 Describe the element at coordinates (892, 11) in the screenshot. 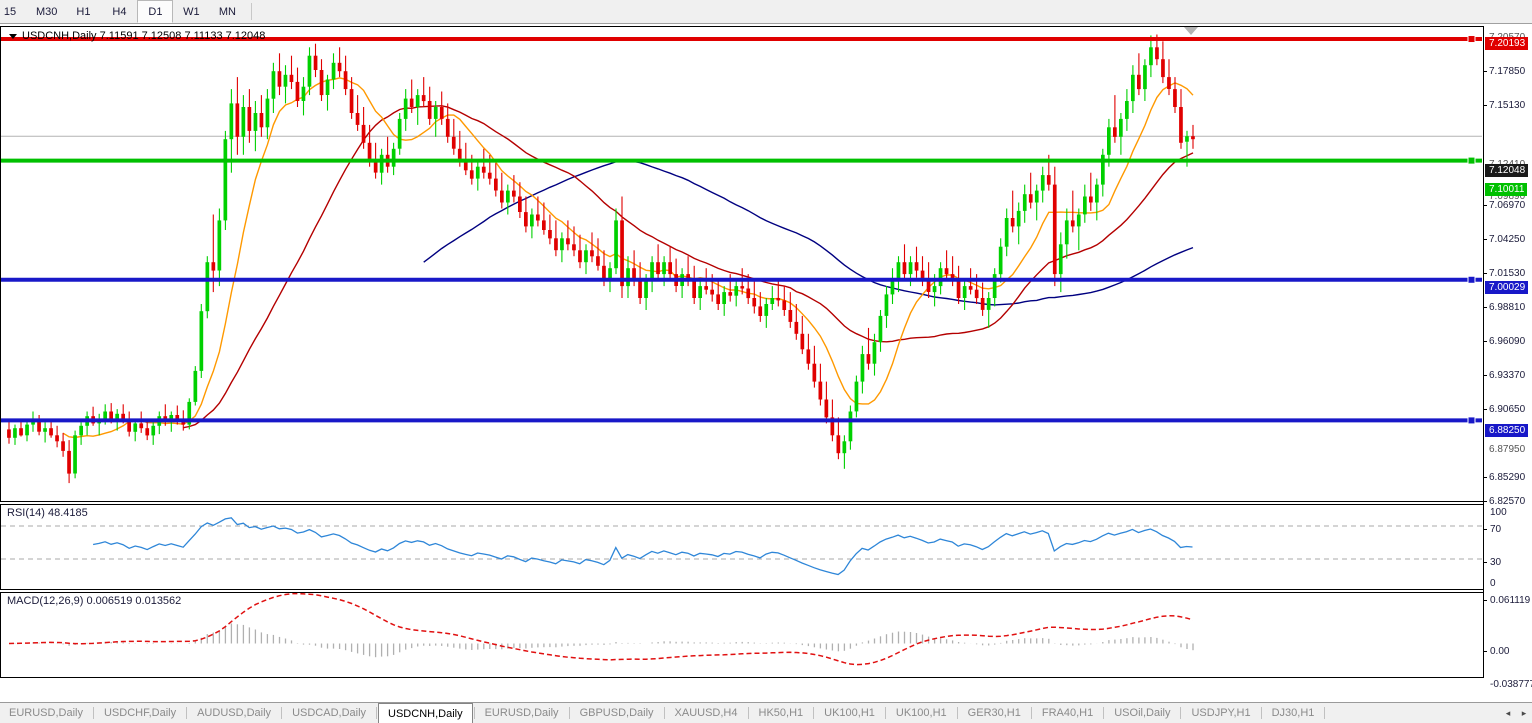

I see `toolbar-empty-area` at that location.